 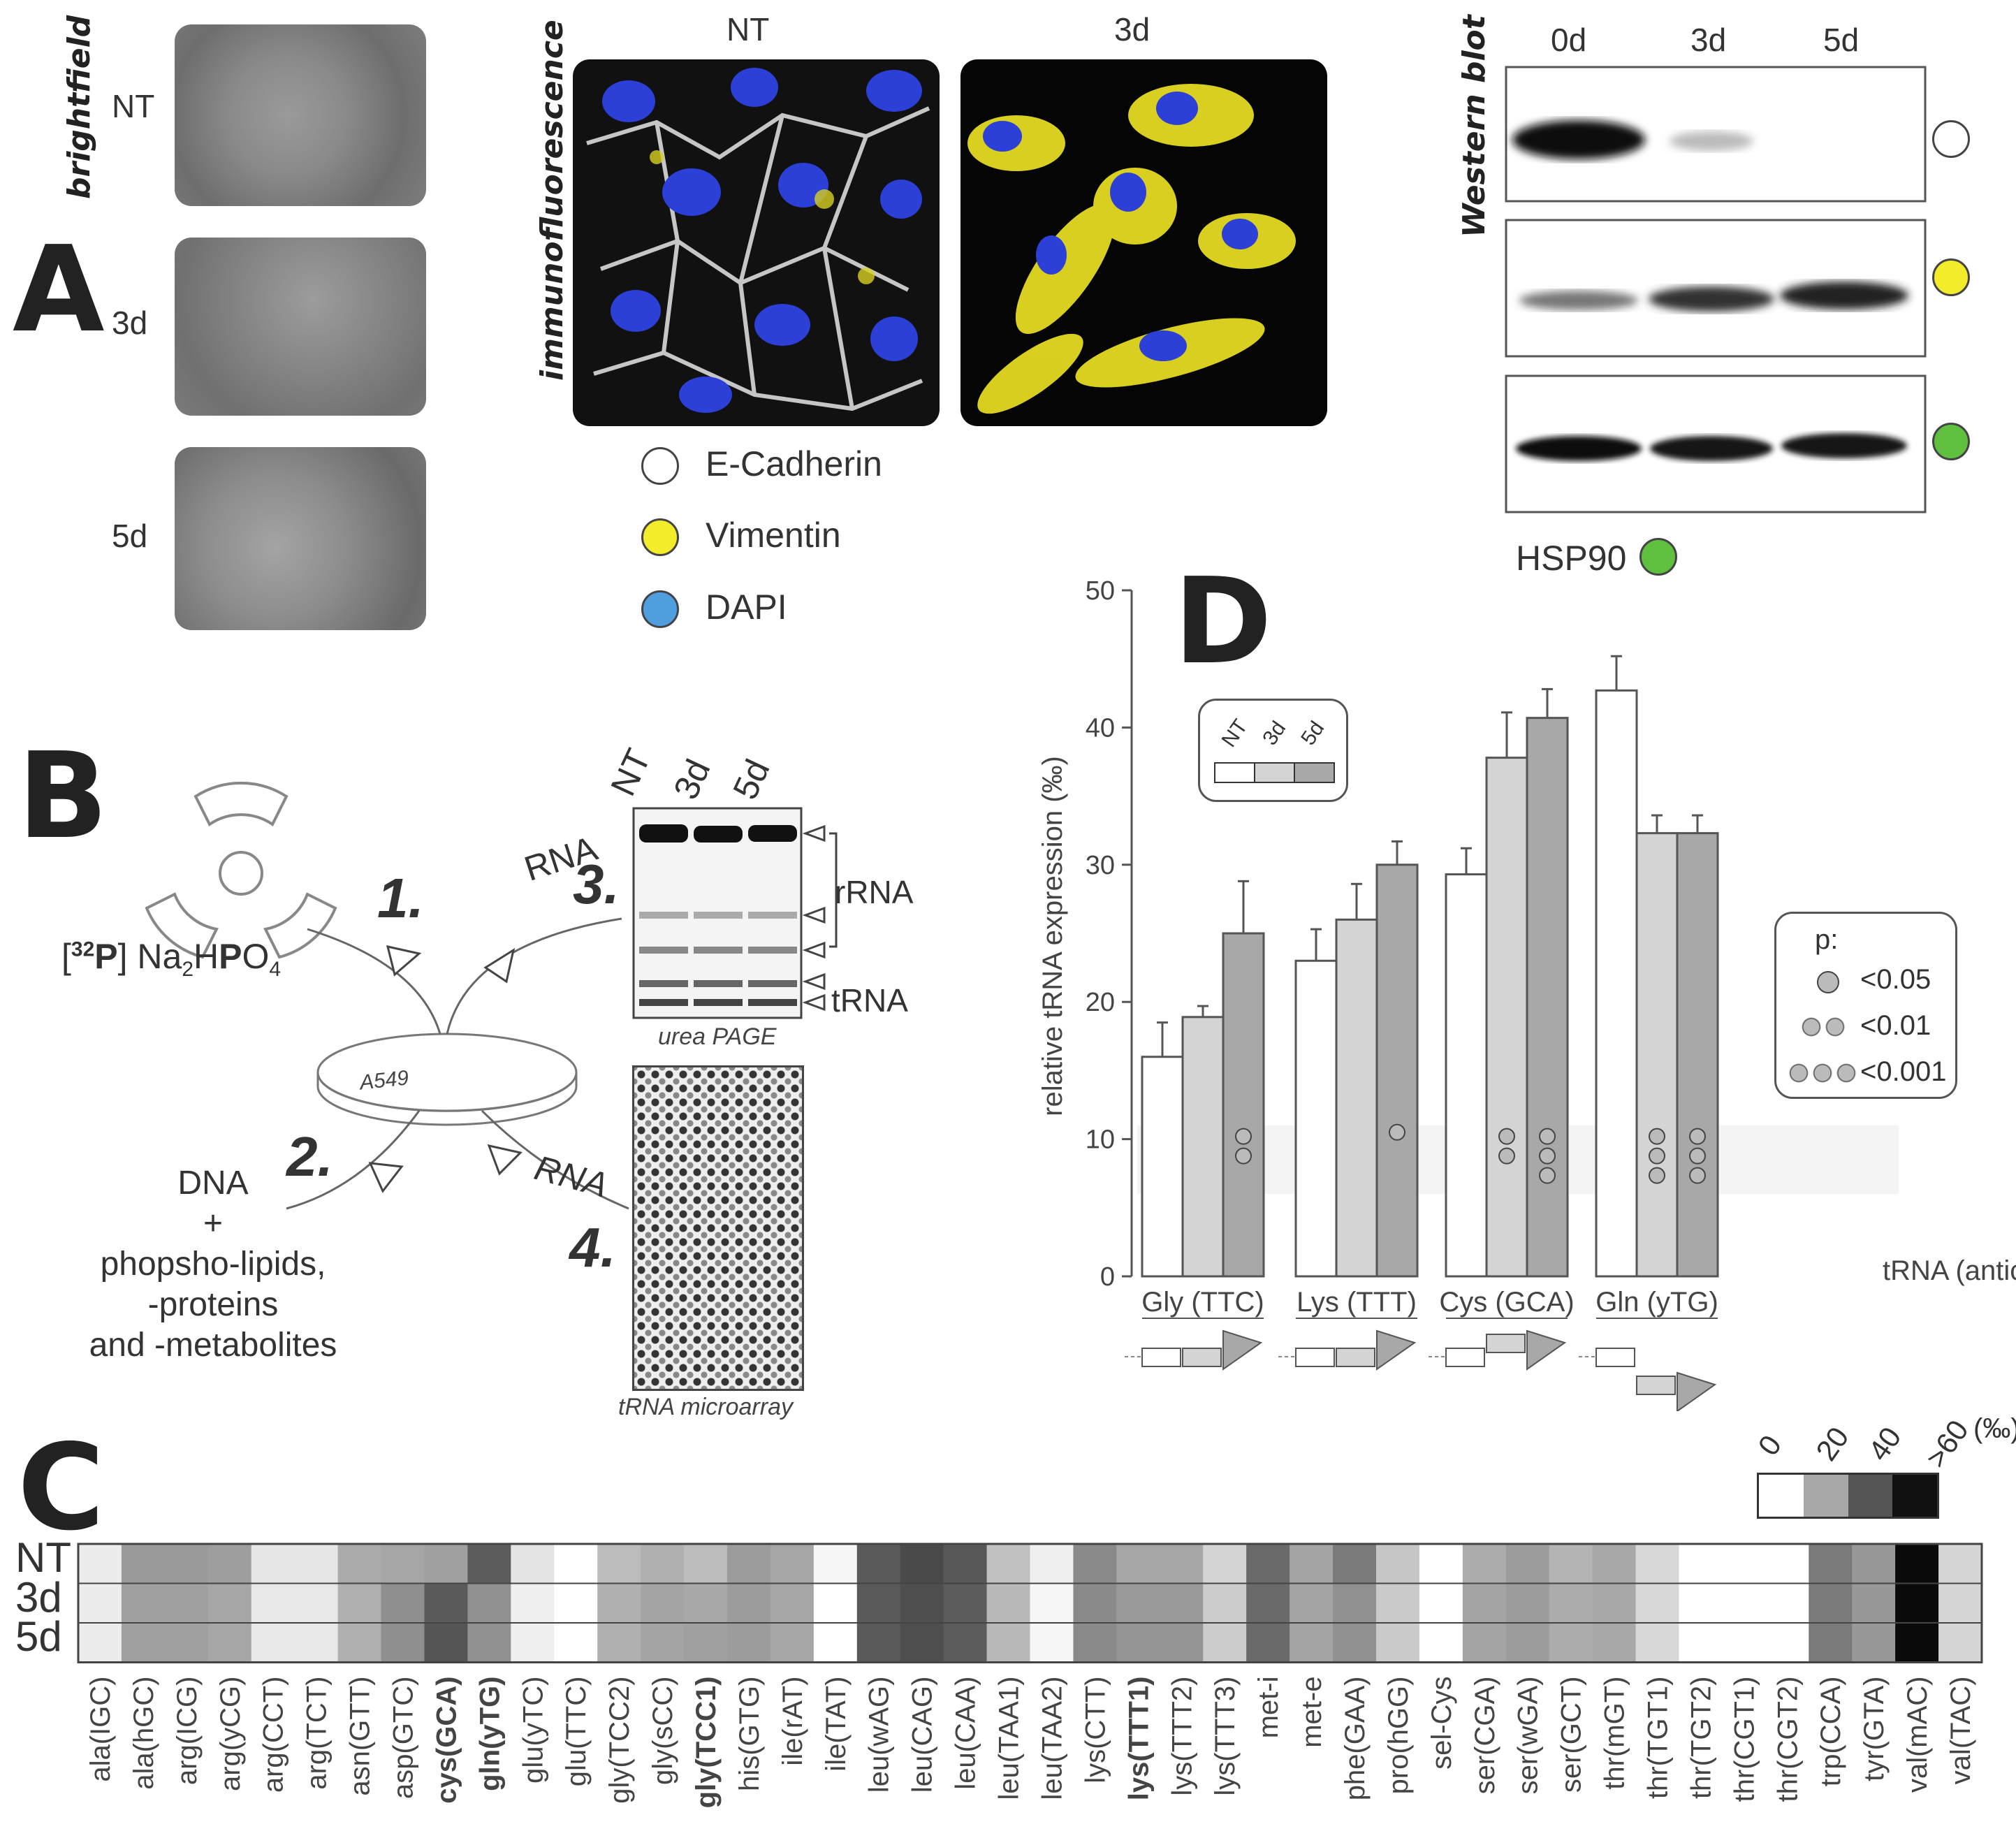 I want to click on hsp90-legend-dot, so click(x=1658, y=557).